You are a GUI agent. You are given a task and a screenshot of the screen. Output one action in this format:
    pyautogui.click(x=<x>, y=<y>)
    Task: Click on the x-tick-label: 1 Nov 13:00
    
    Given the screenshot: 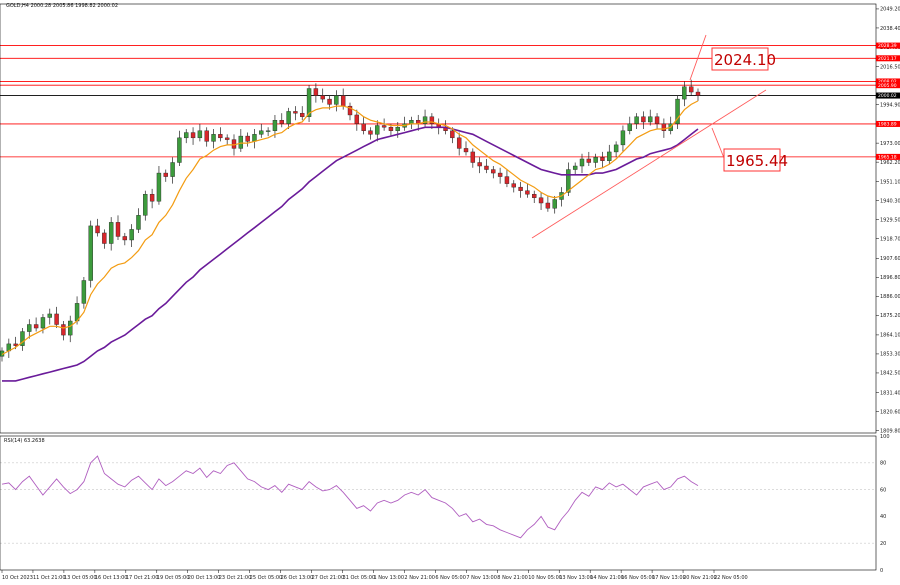 What is the action you would take?
    pyautogui.click(x=388, y=578)
    